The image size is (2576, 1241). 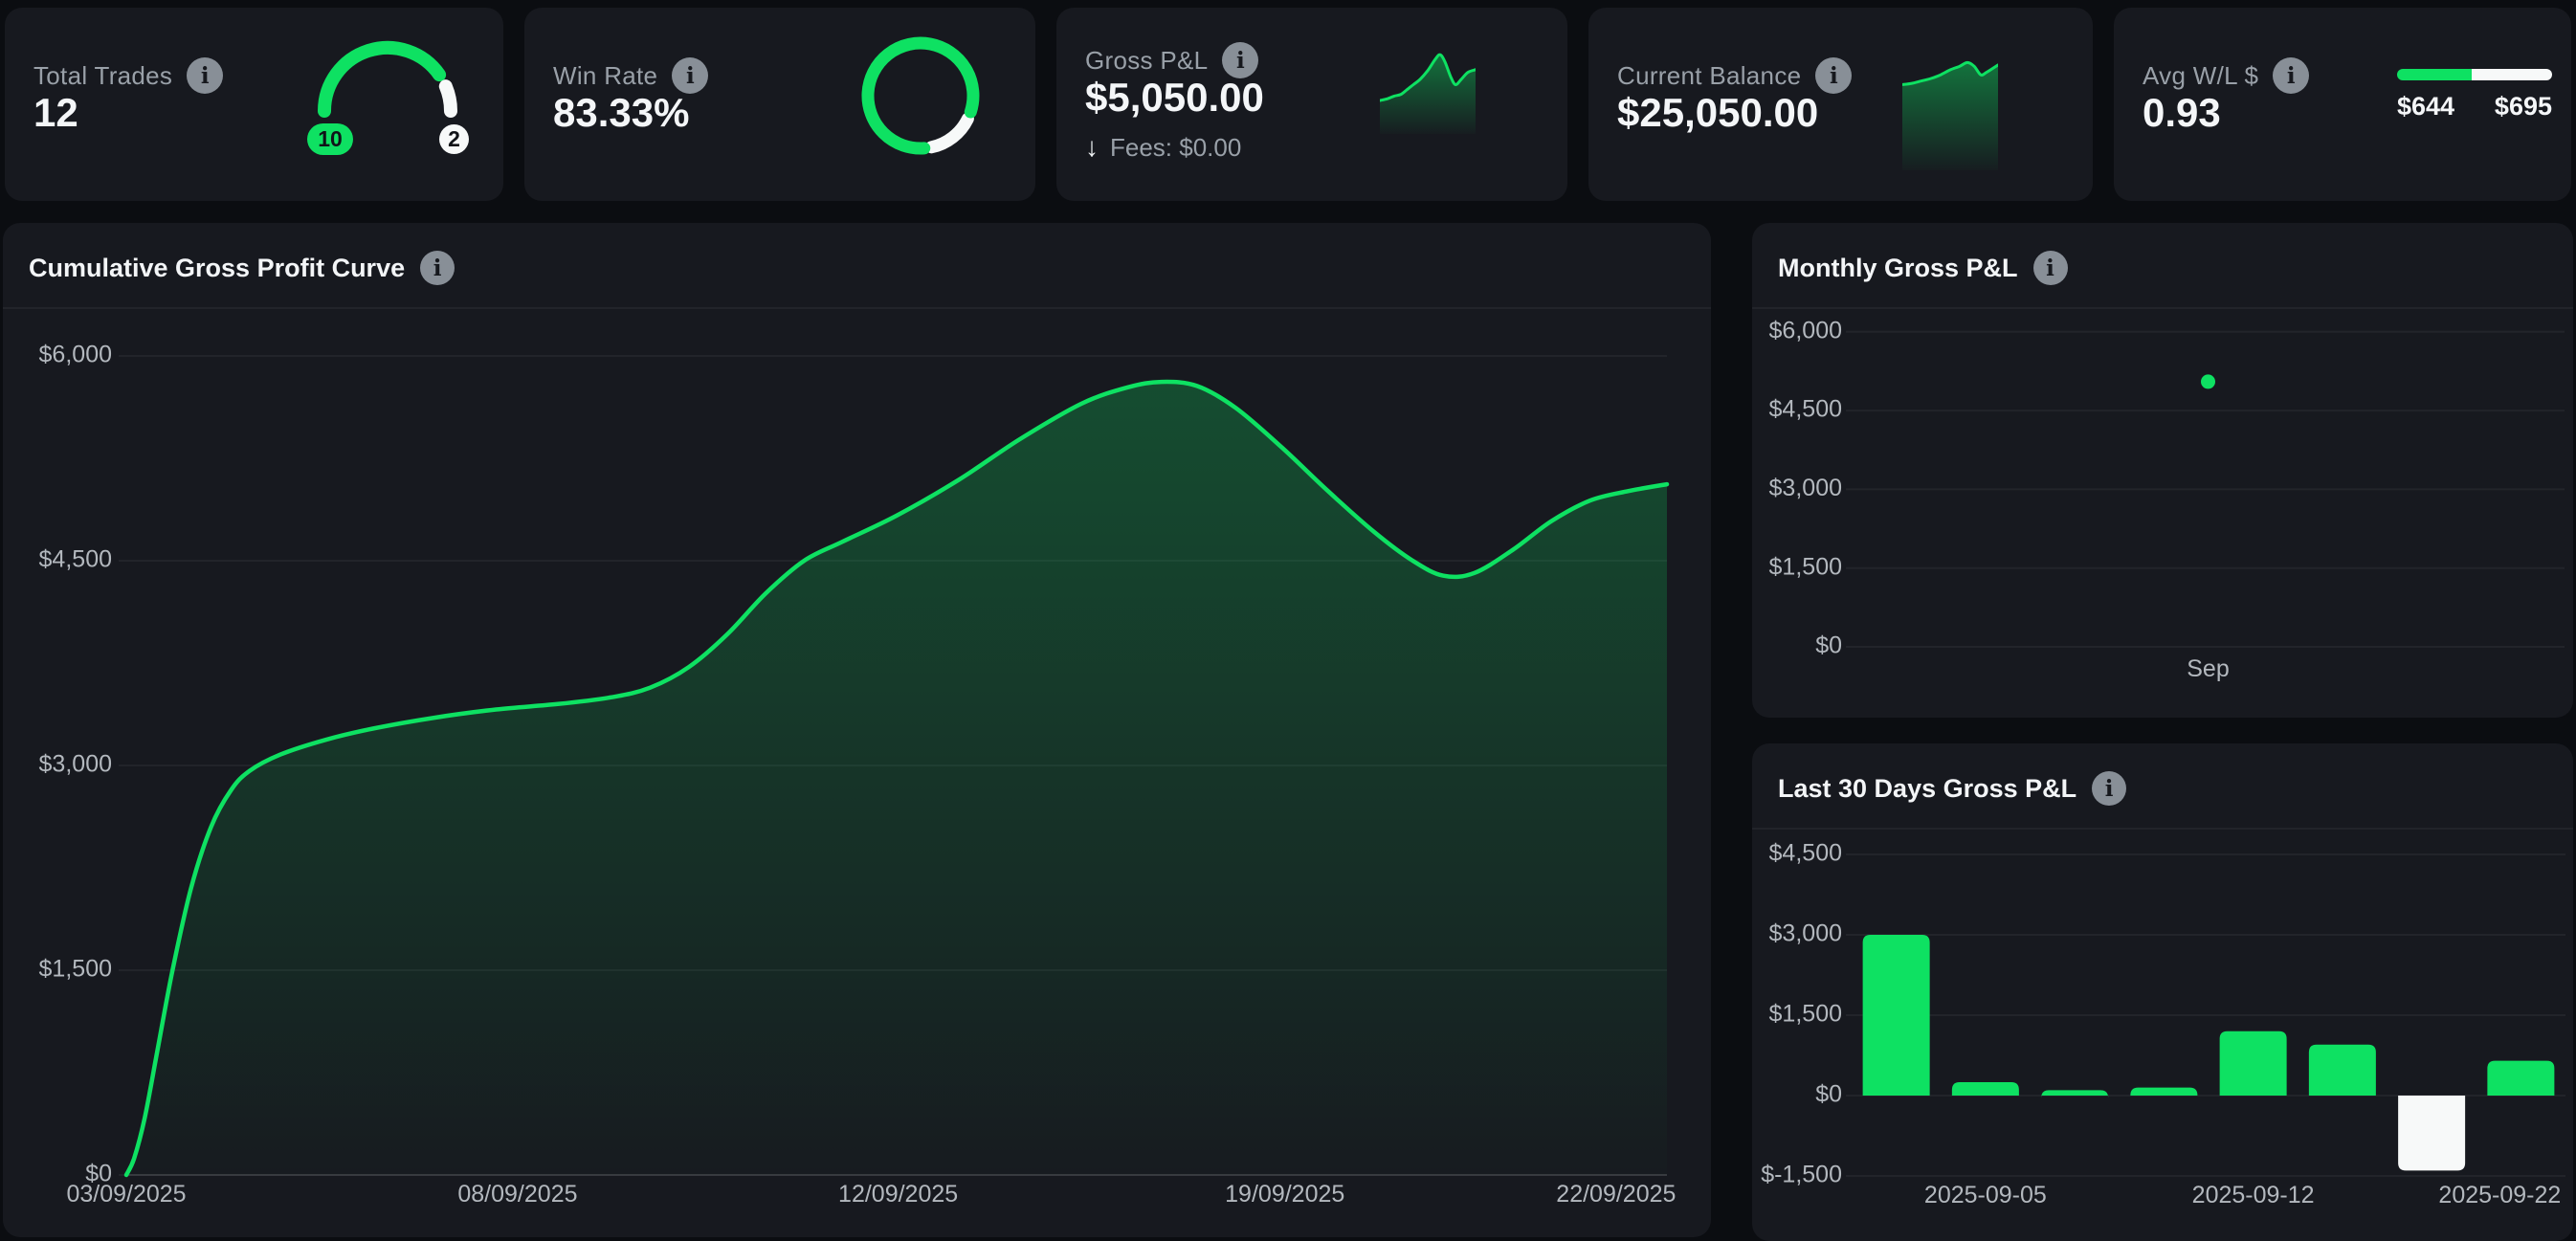 What do you see at coordinates (1616, 1194) in the screenshot?
I see `svg-text: 22/09/2025` at bounding box center [1616, 1194].